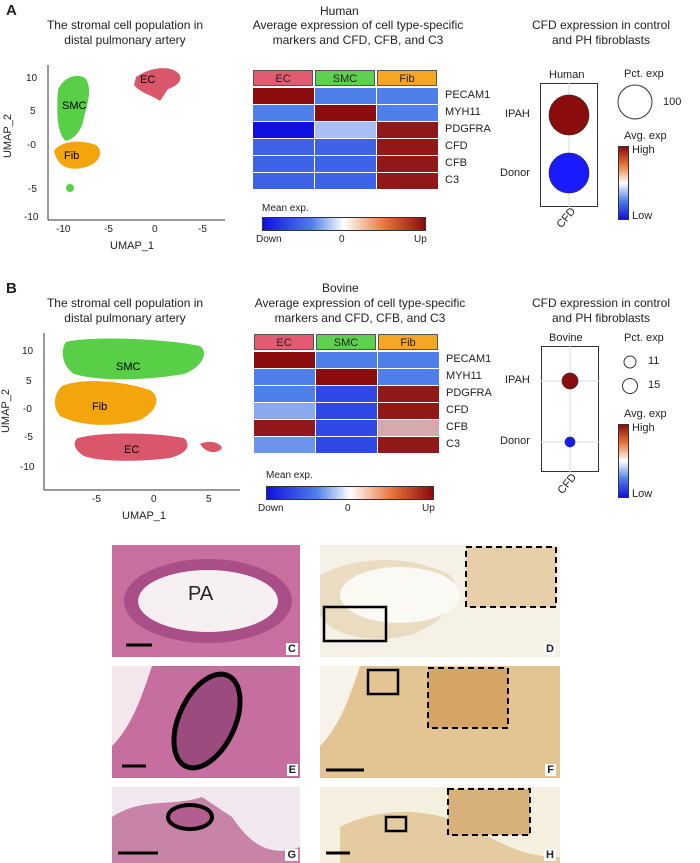 The width and height of the screenshot is (700, 863). I want to click on micrograph-f: F, so click(440, 722).